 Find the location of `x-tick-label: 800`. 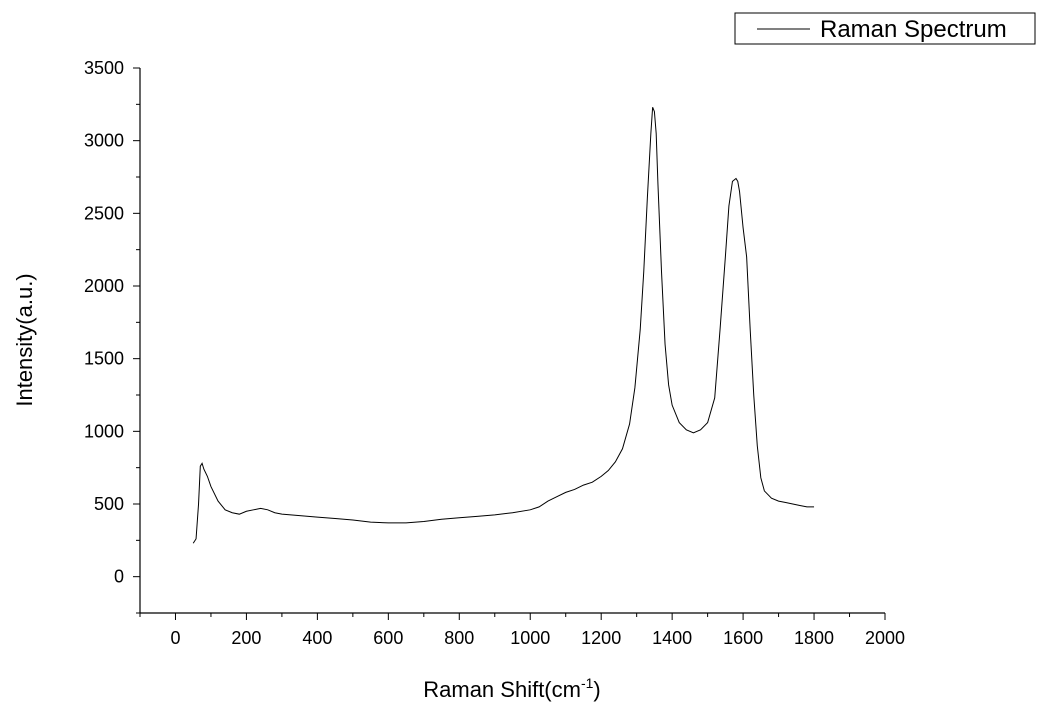

x-tick-label: 800 is located at coordinates (459, 638).